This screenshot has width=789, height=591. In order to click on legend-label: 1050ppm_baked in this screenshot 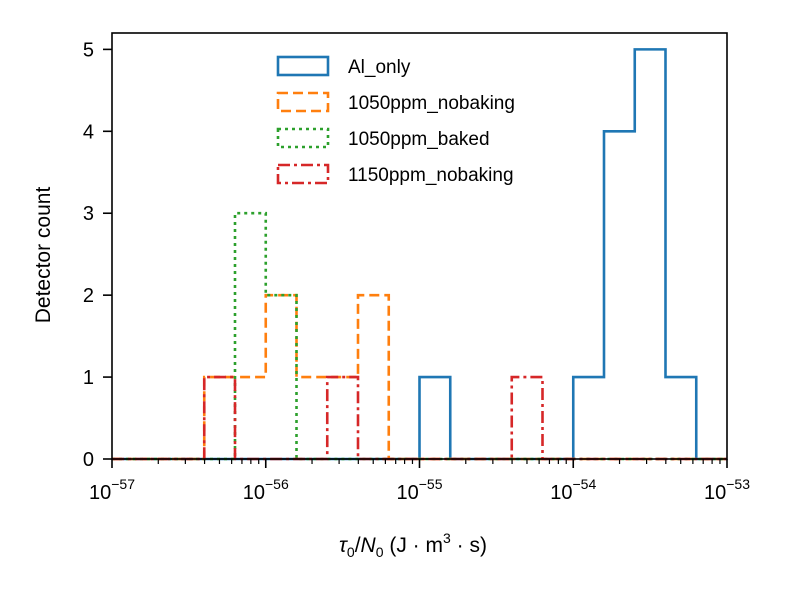, I will do `click(419, 139)`.